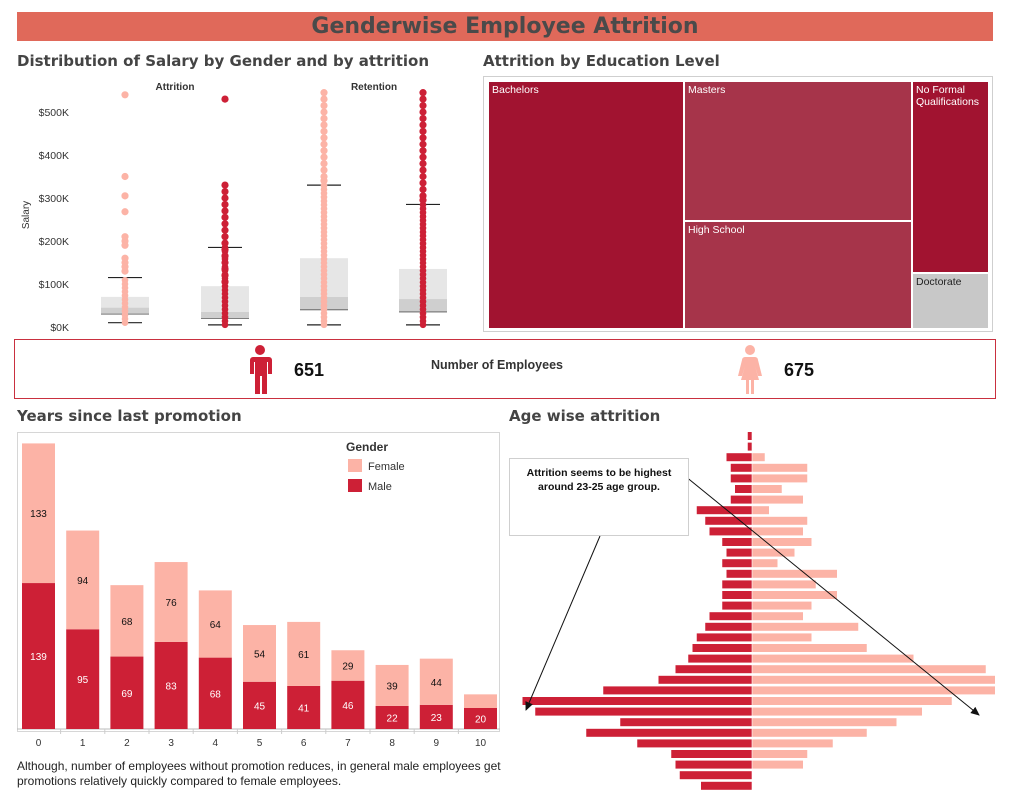  What do you see at coordinates (54, 156) in the screenshot?
I see `salary-tick-label: $400K` at bounding box center [54, 156].